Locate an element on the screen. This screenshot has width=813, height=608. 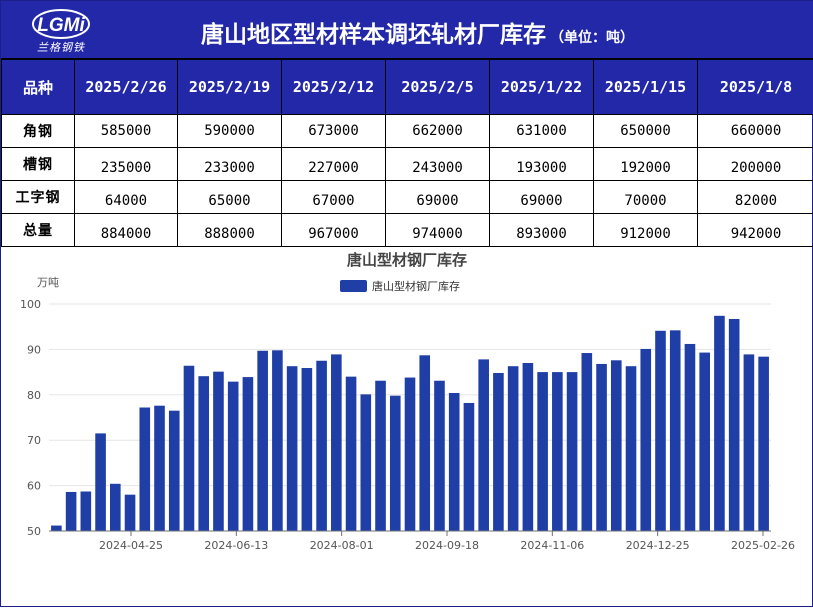
table-cell: 942000 is located at coordinates (755, 230).